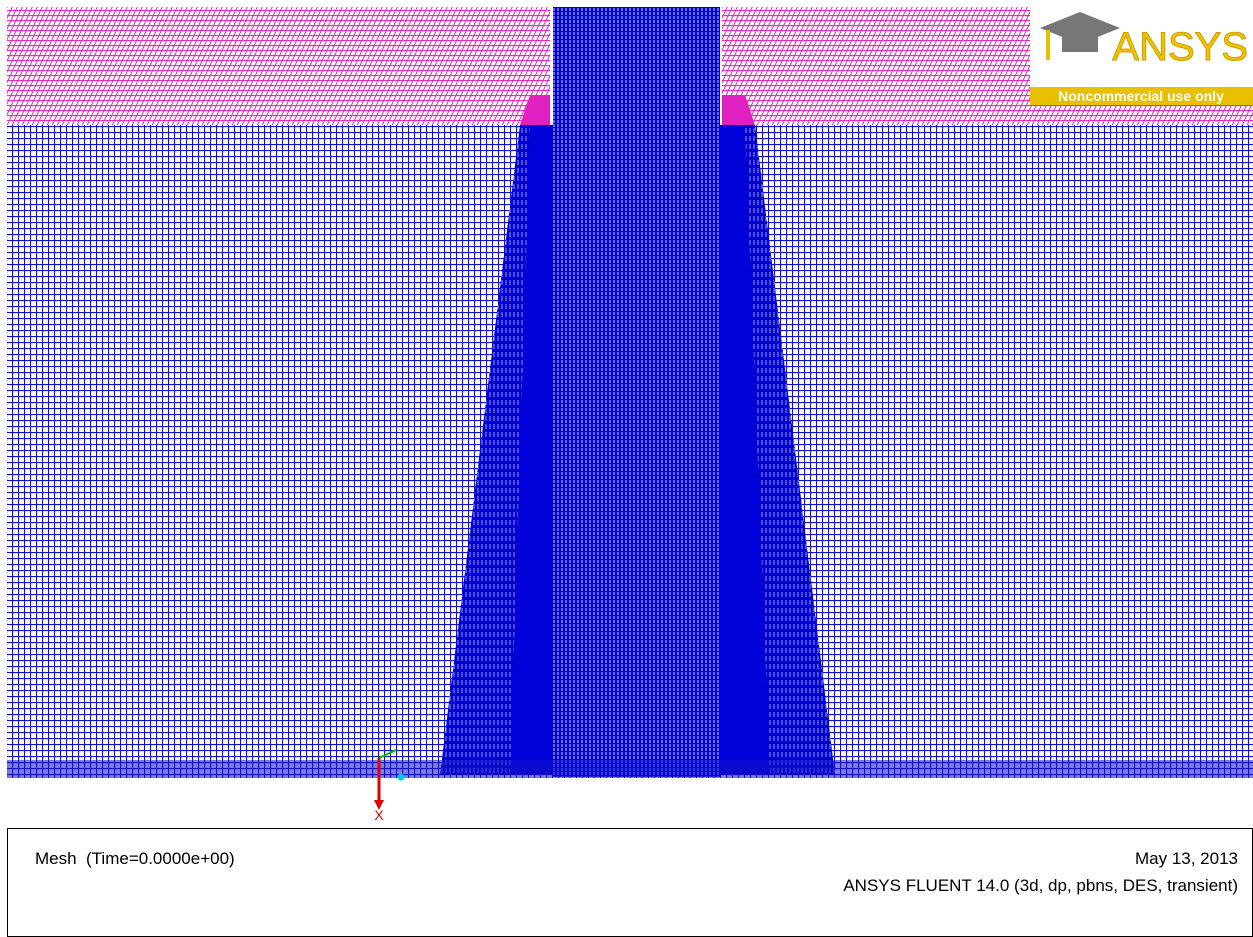 The height and width of the screenshot is (937, 1253). What do you see at coordinates (379, 815) in the screenshot?
I see `x-axis-label: X` at bounding box center [379, 815].